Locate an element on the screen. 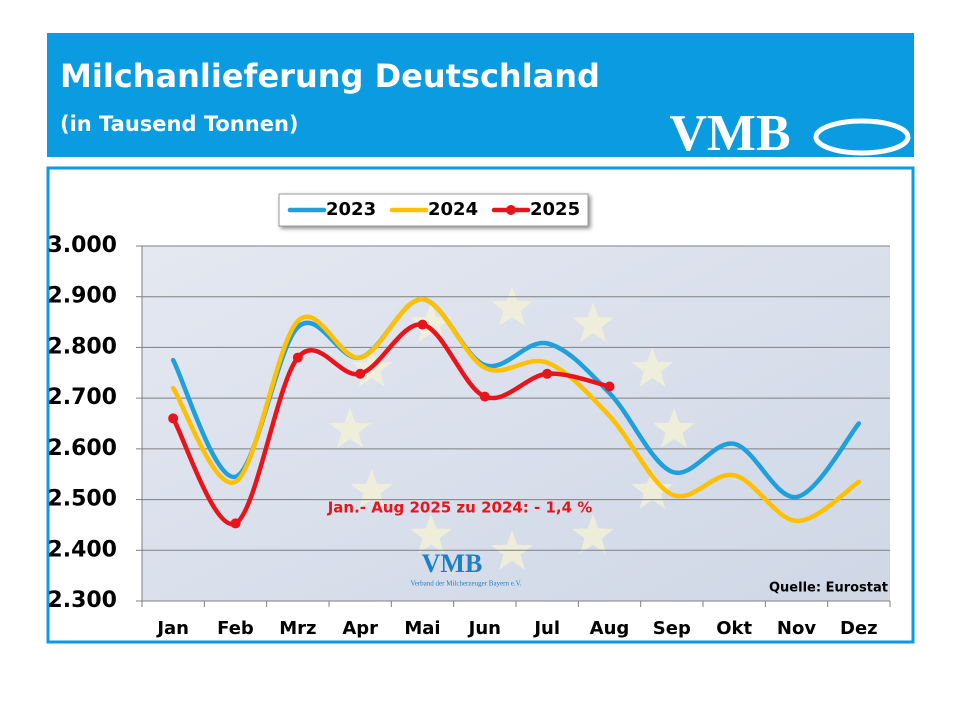 The width and height of the screenshot is (960, 720). legend-label: 2024 is located at coordinates (453, 209).